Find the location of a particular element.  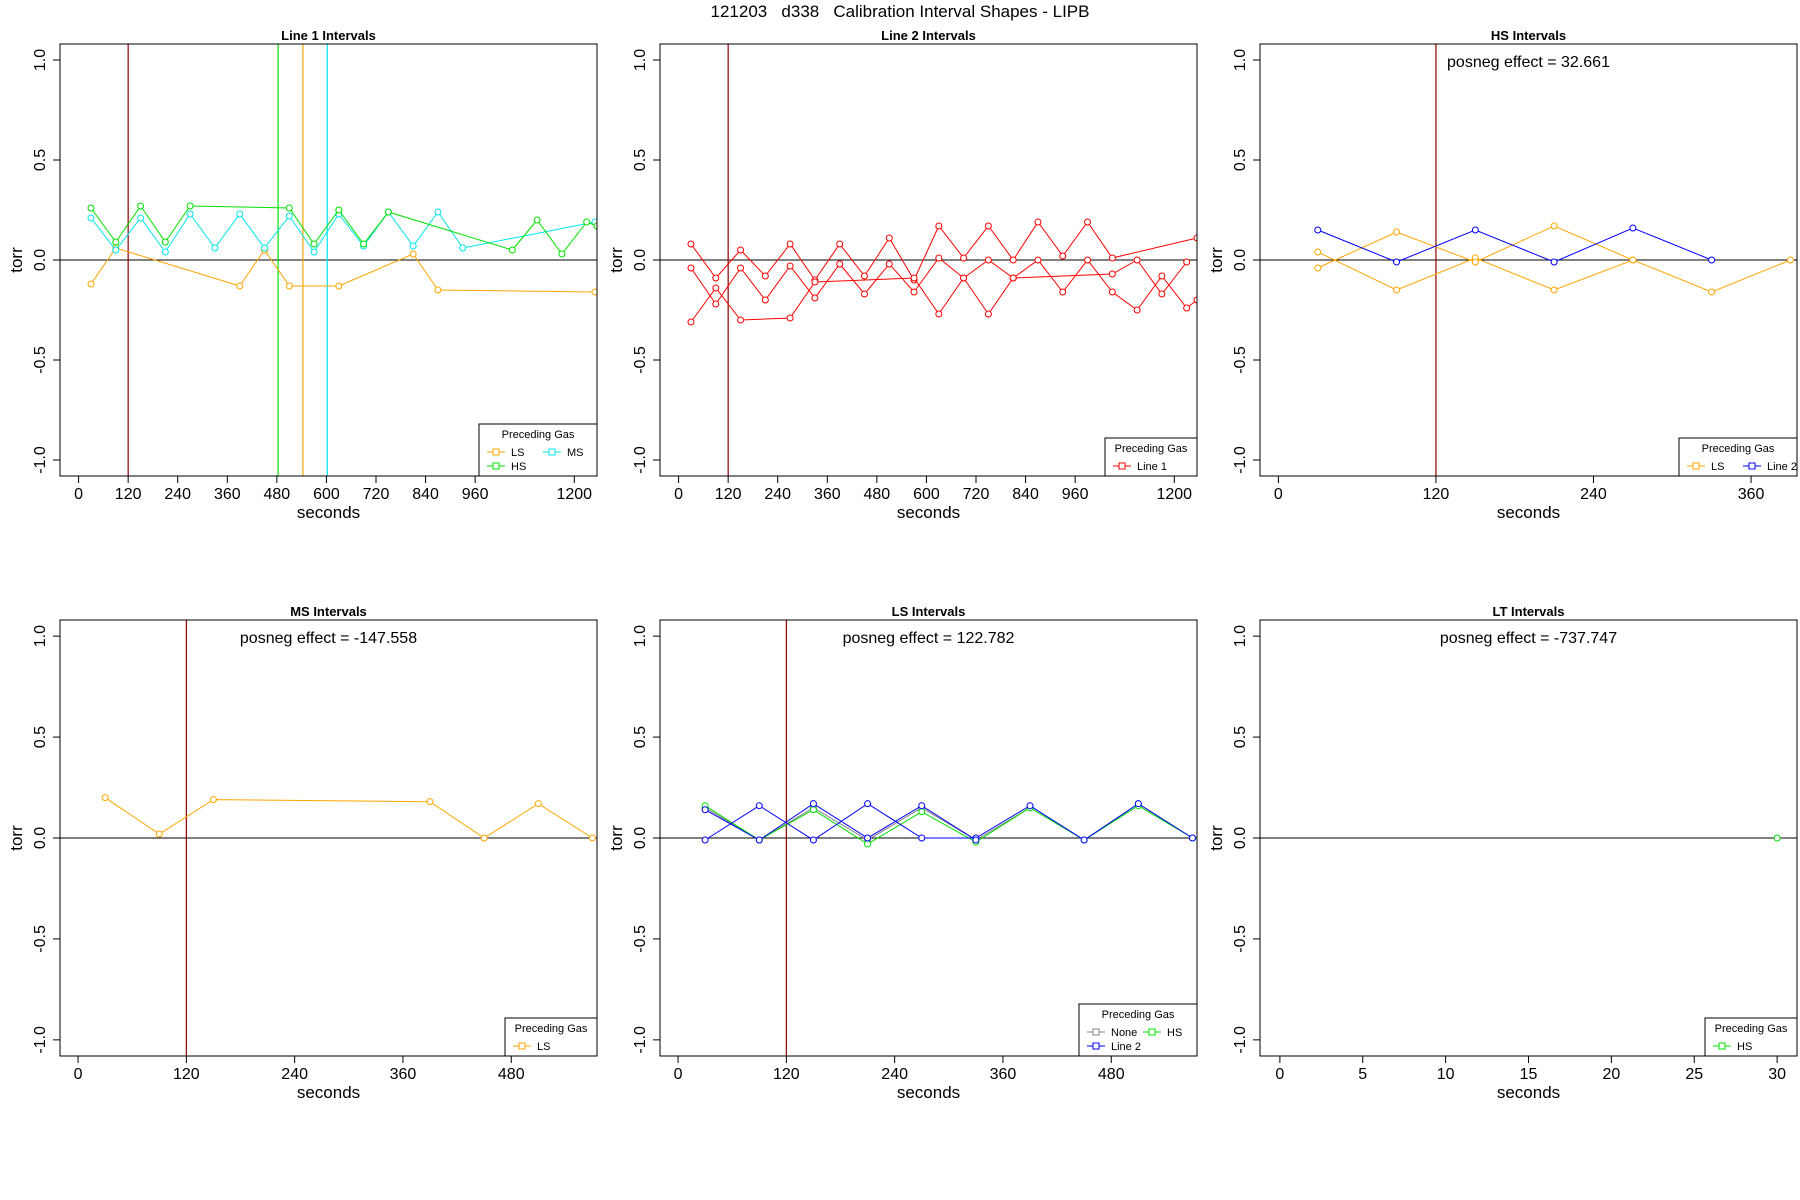

x-tick-label: 10 is located at coordinates (1446, 1074).